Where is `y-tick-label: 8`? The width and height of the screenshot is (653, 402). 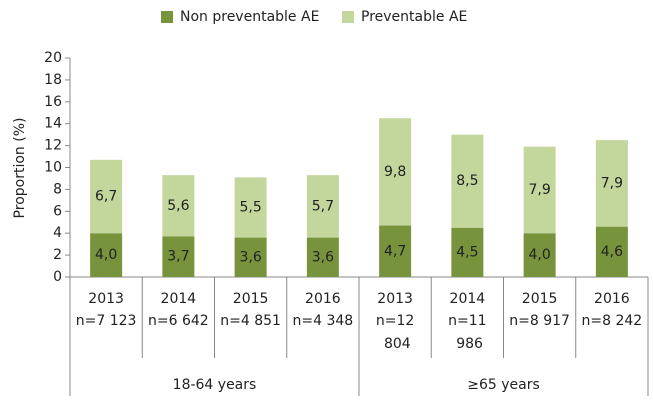
y-tick-label: 8 is located at coordinates (57, 189).